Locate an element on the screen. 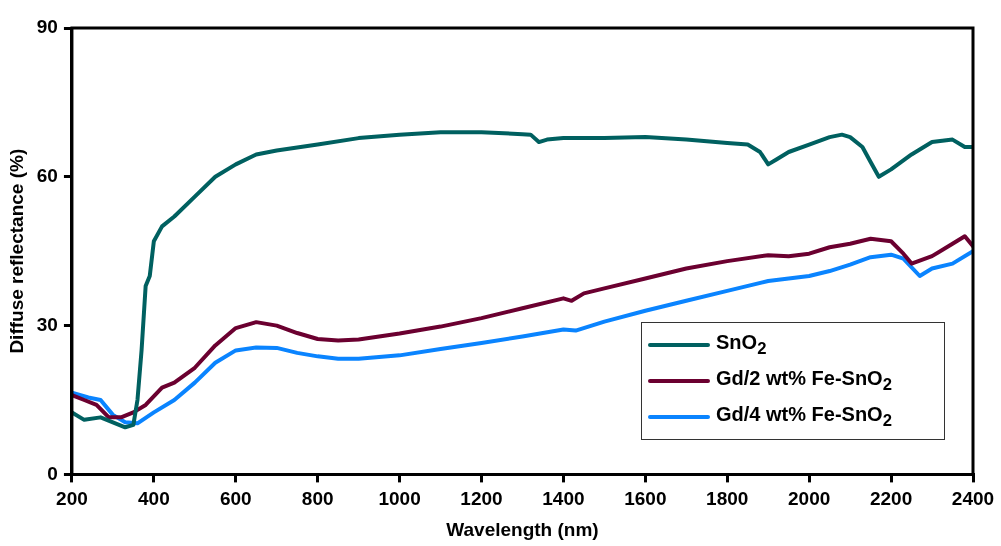 Image resolution: width=1001 pixels, height=546 pixels. x-tick-label: 400 is located at coordinates (154, 499).